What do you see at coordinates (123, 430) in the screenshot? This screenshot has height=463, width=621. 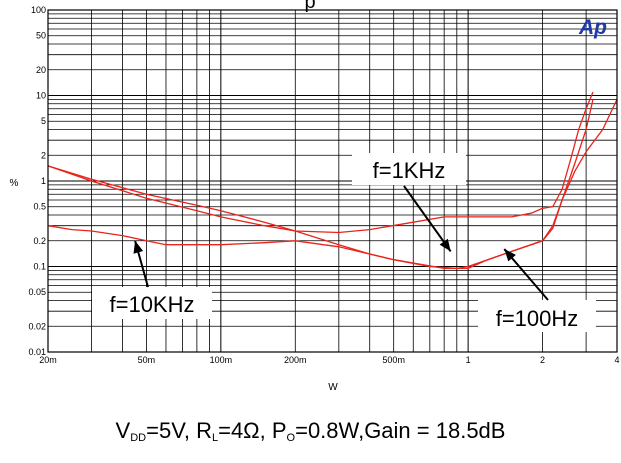 I see `caption-v: V` at bounding box center [123, 430].